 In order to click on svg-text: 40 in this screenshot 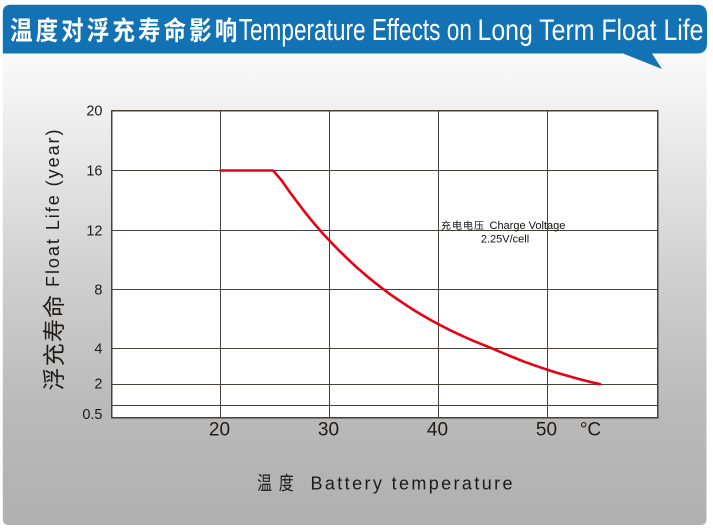, I will do `click(437, 429)`.